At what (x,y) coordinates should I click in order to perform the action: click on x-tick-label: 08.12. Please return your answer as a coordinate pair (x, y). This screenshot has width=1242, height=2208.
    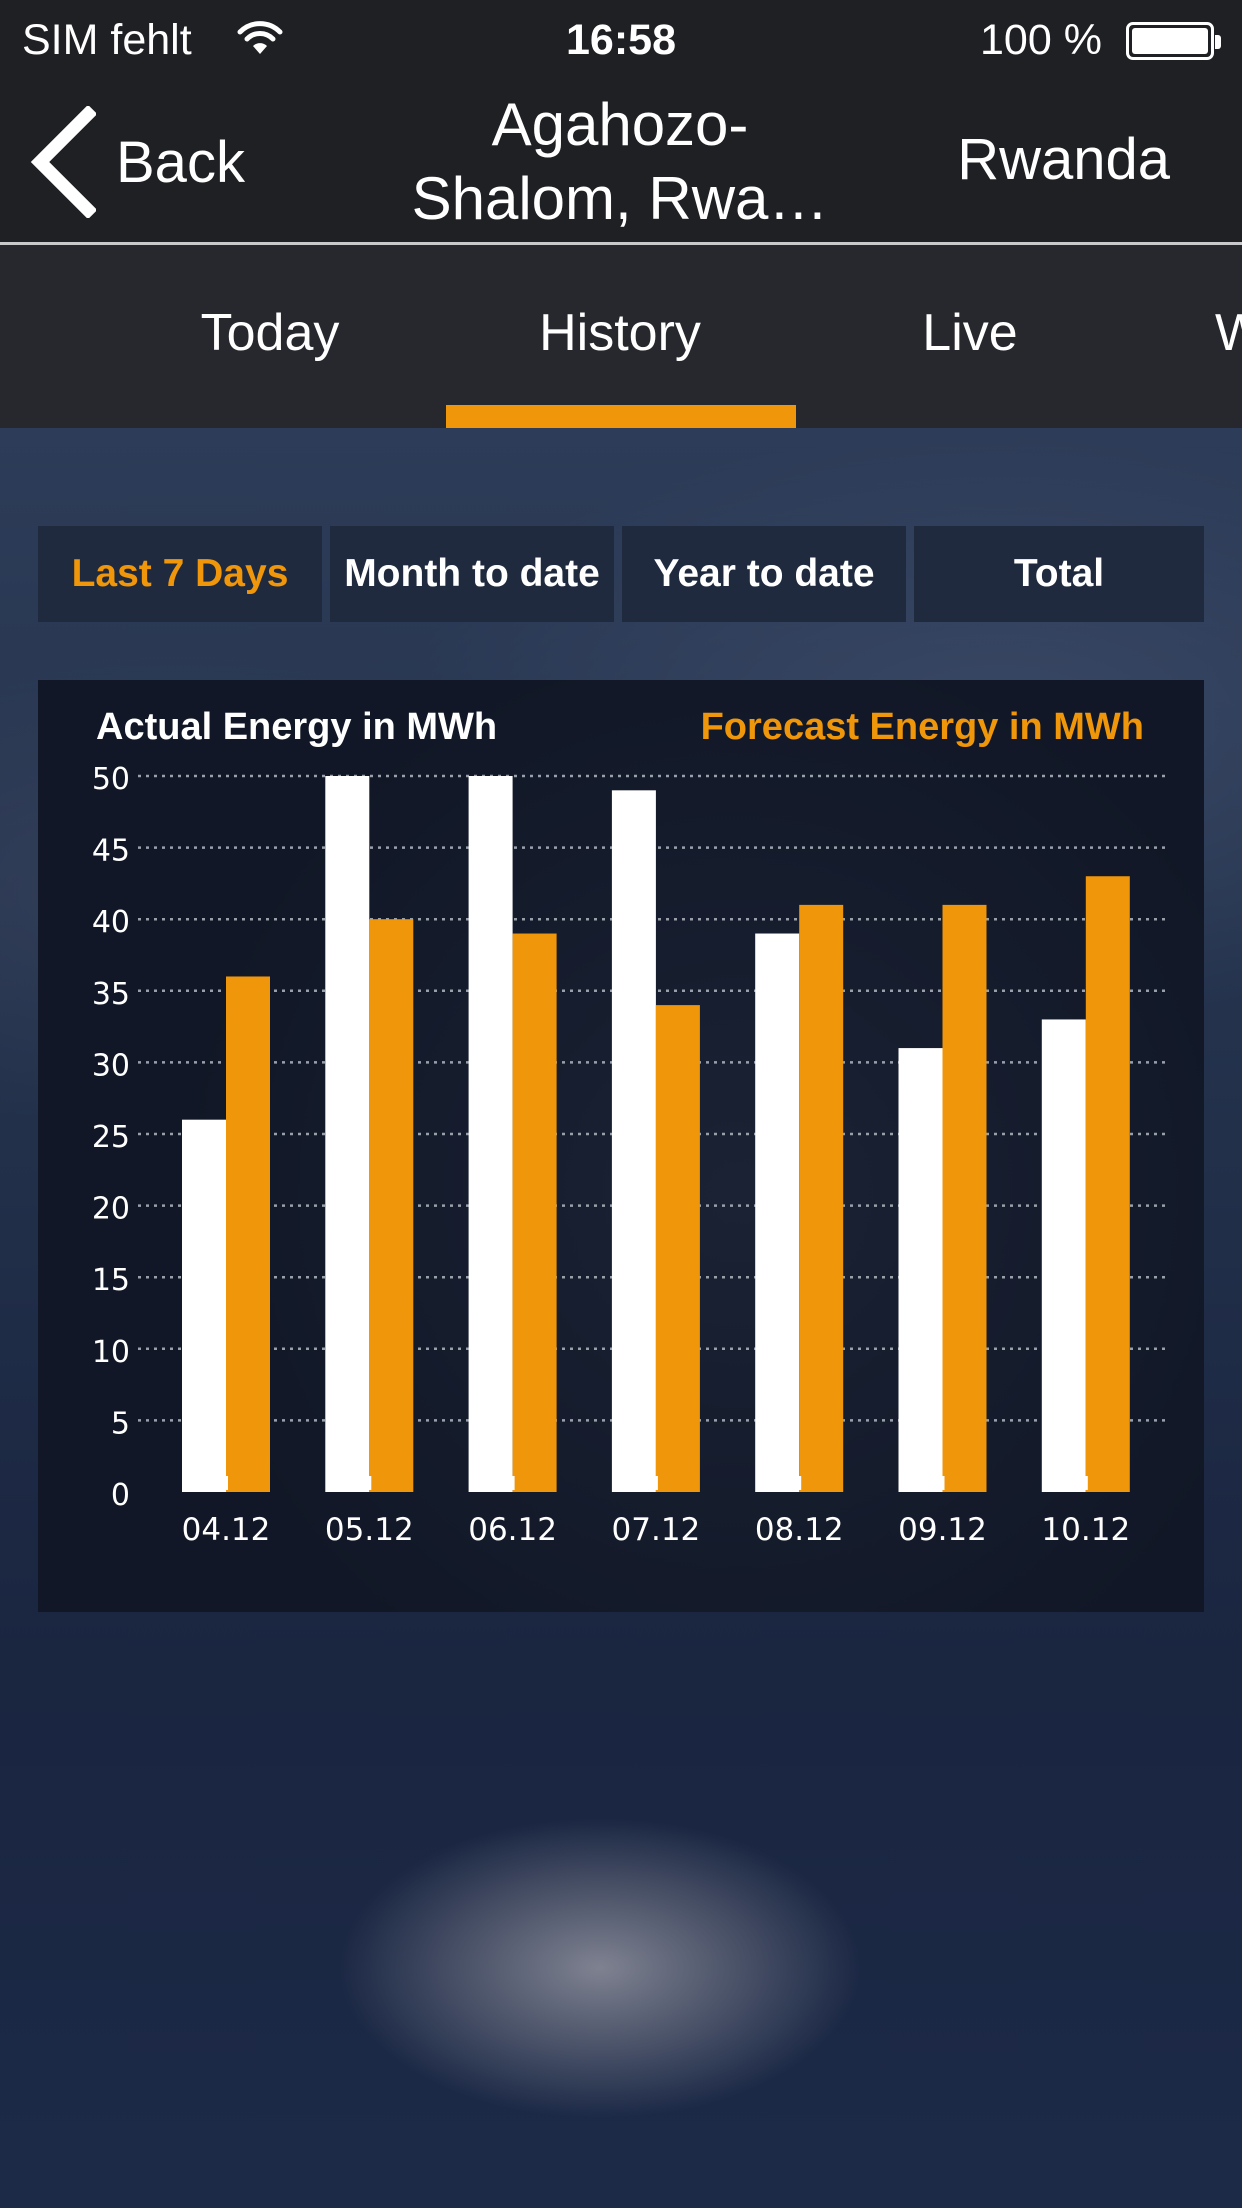
    Looking at the image, I should click on (799, 1530).